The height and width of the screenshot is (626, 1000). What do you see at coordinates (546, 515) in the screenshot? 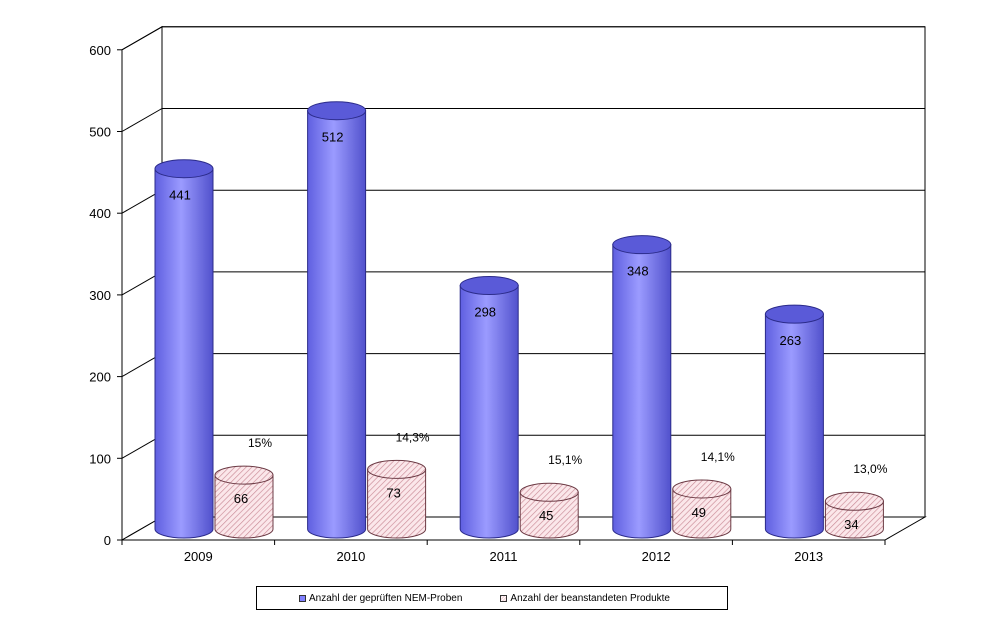
I see `data-label-rejected: 45` at bounding box center [546, 515].